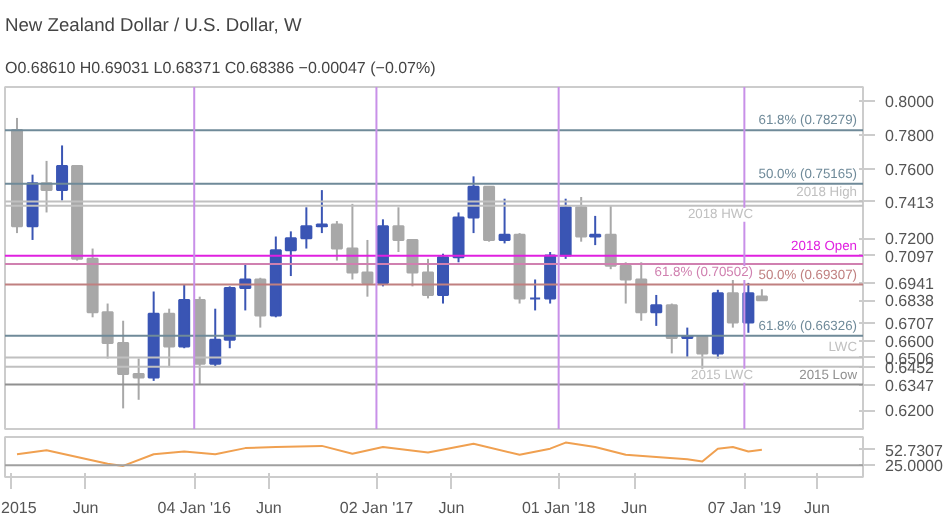 The width and height of the screenshot is (948, 526). I want to click on y-tick-label: 0.6838, so click(910, 301).